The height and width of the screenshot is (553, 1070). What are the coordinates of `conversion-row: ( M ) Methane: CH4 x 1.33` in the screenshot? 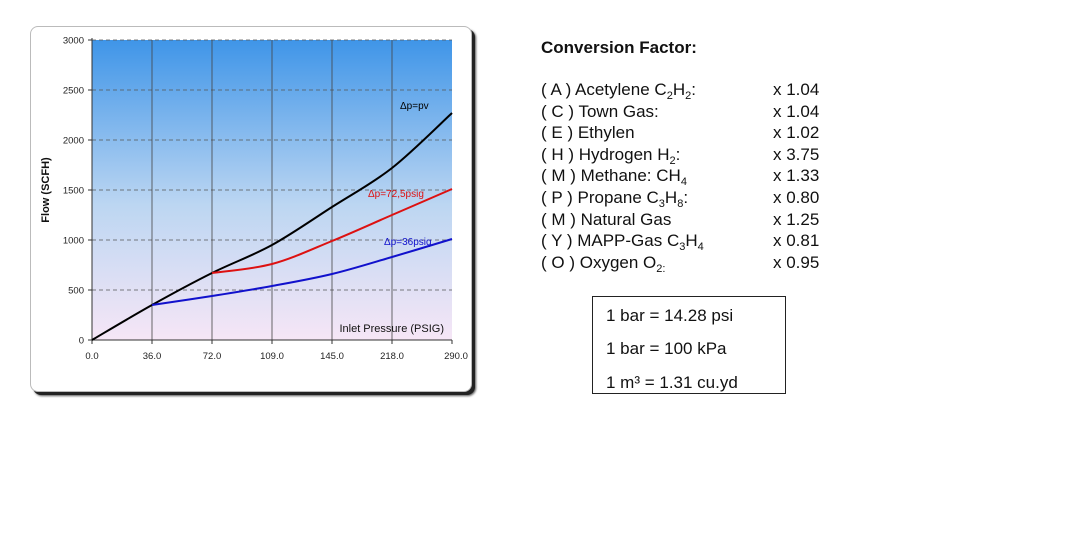 It's located at (701, 177).